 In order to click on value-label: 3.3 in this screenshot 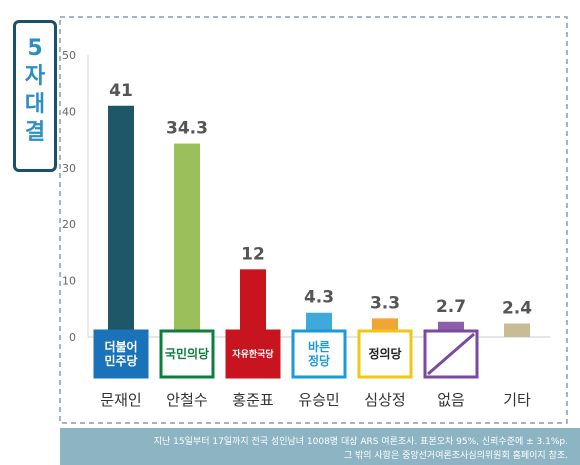, I will do `click(385, 303)`.